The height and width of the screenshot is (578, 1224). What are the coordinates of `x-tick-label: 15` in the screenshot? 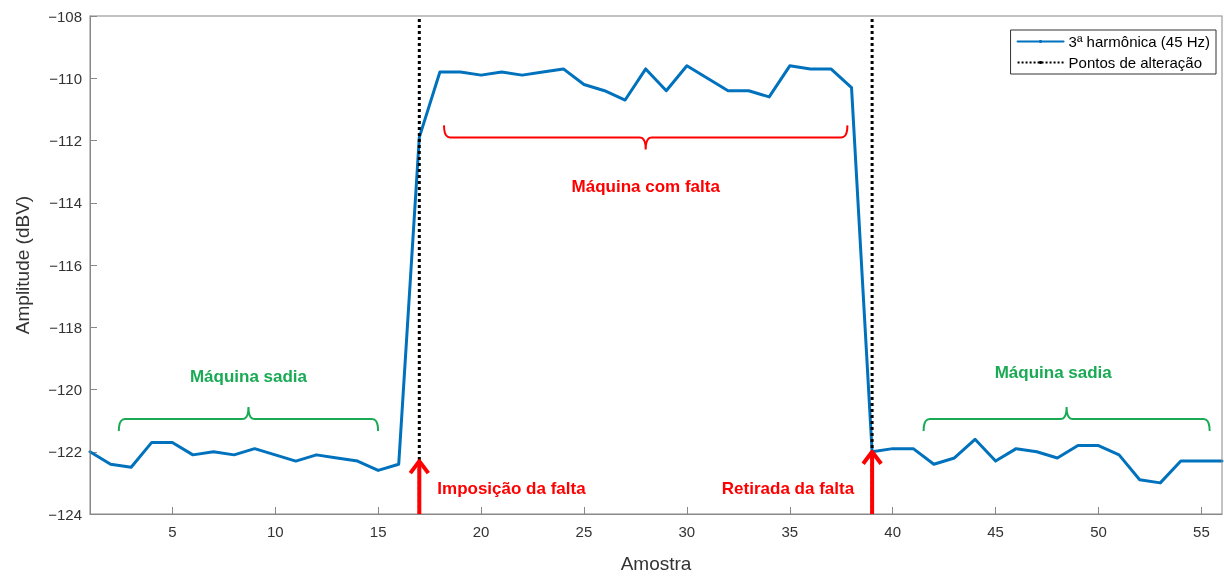 It's located at (378, 531).